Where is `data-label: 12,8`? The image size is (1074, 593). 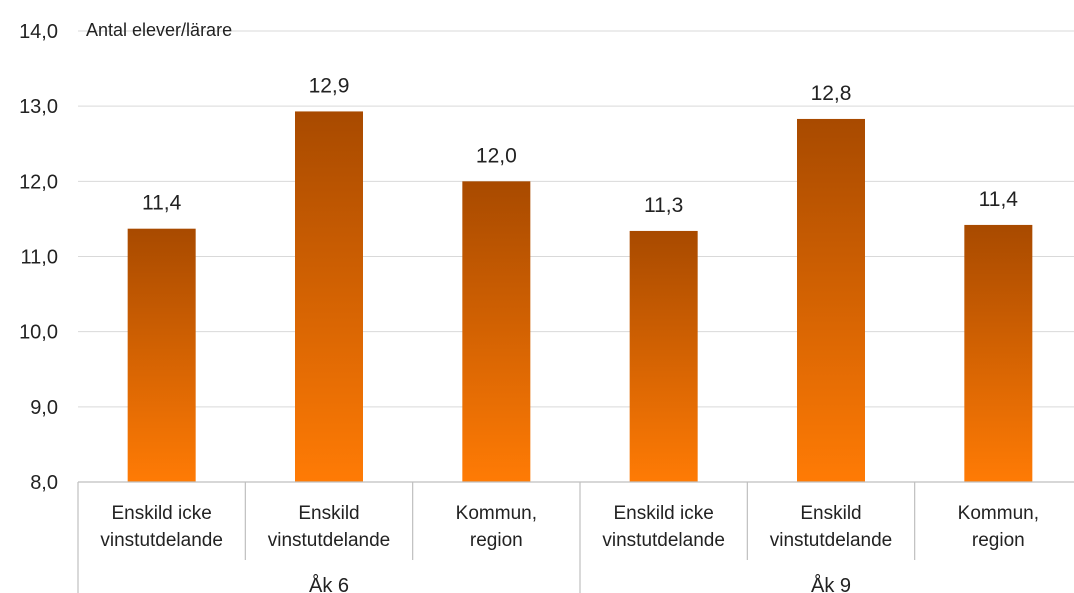 data-label: 12,8 is located at coordinates (831, 93).